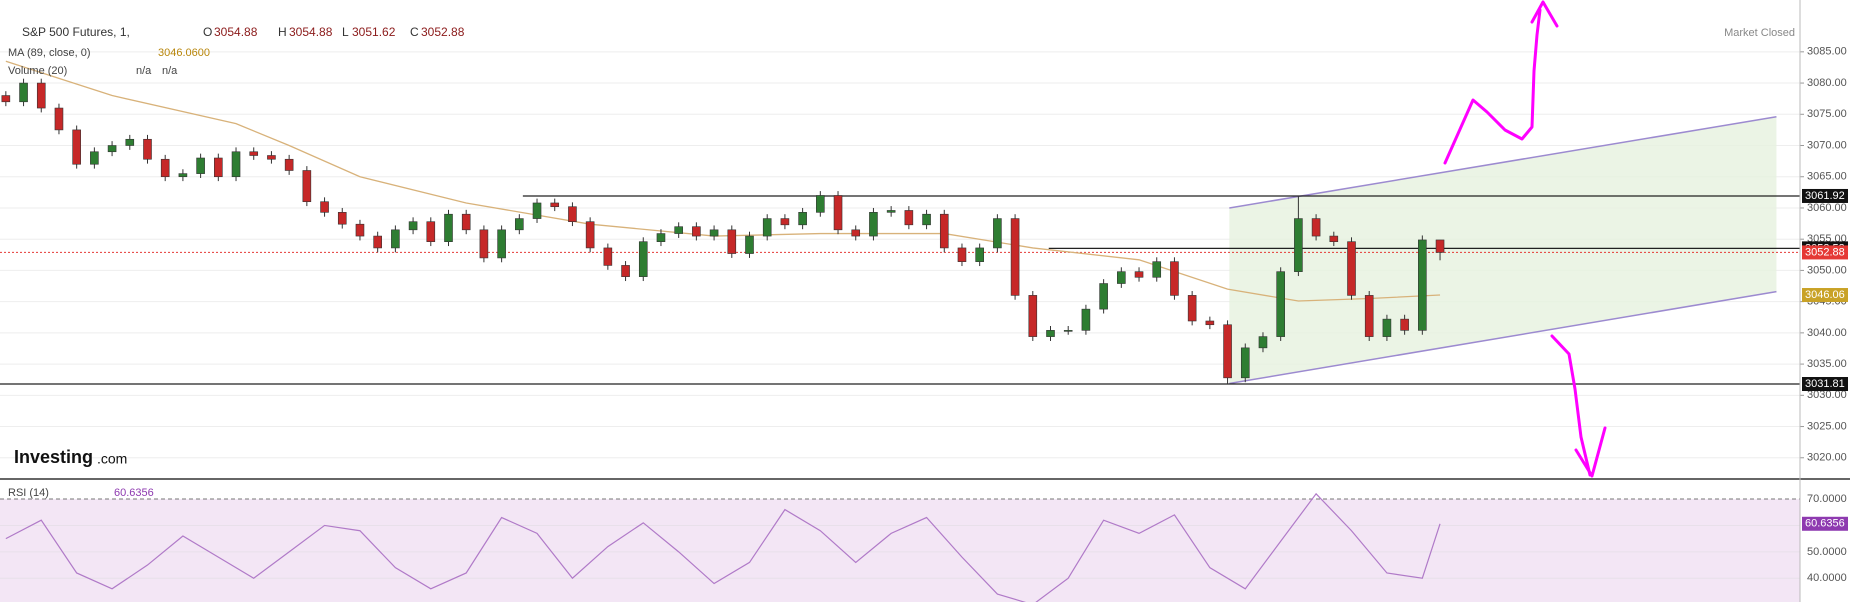  I want to click on channel-lower, so click(1503, 337).